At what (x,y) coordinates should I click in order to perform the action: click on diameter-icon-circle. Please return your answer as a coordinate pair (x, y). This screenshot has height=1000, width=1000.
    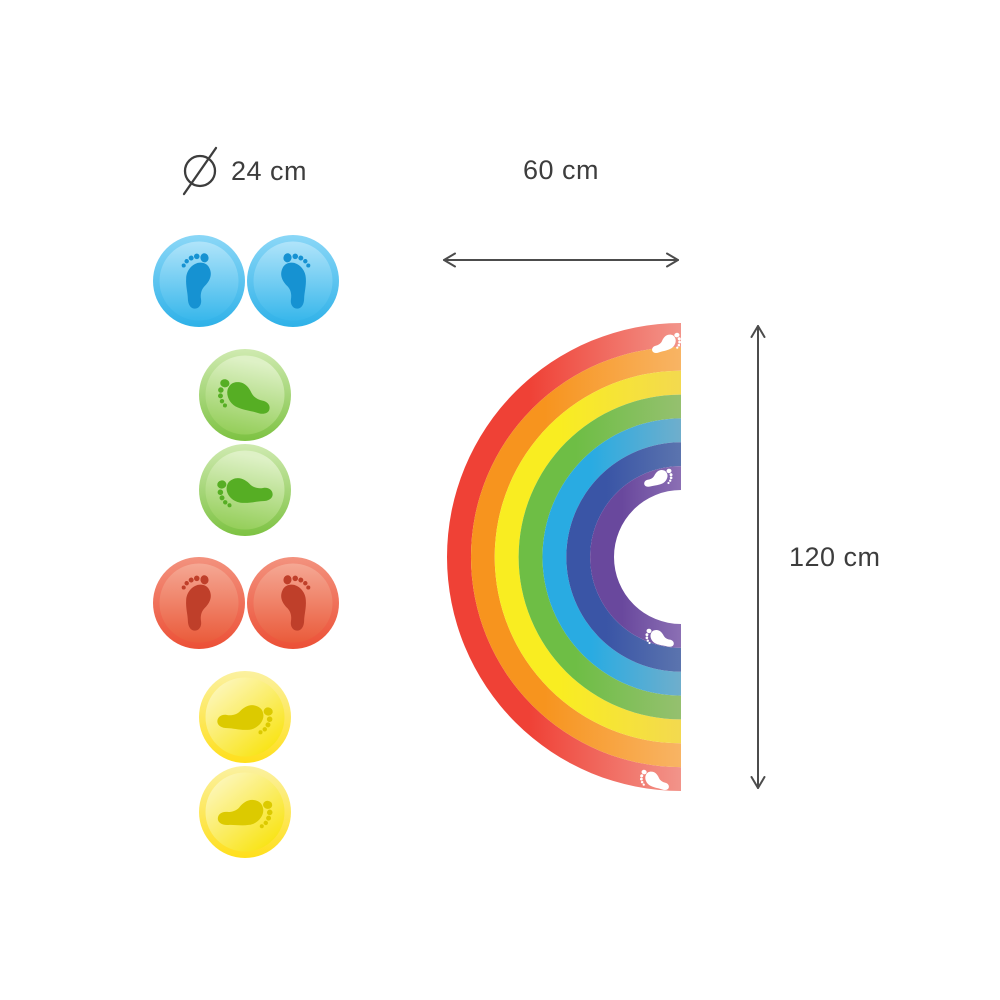
    Looking at the image, I should click on (200, 171).